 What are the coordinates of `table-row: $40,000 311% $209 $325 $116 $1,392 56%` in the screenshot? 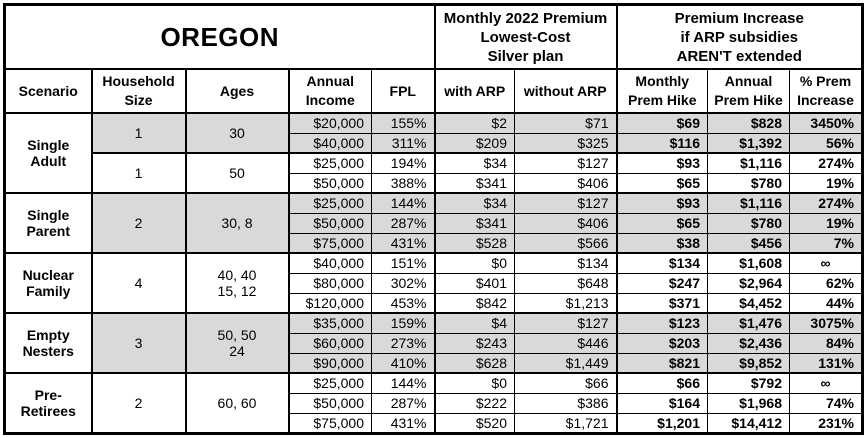 It's located at (434, 143).